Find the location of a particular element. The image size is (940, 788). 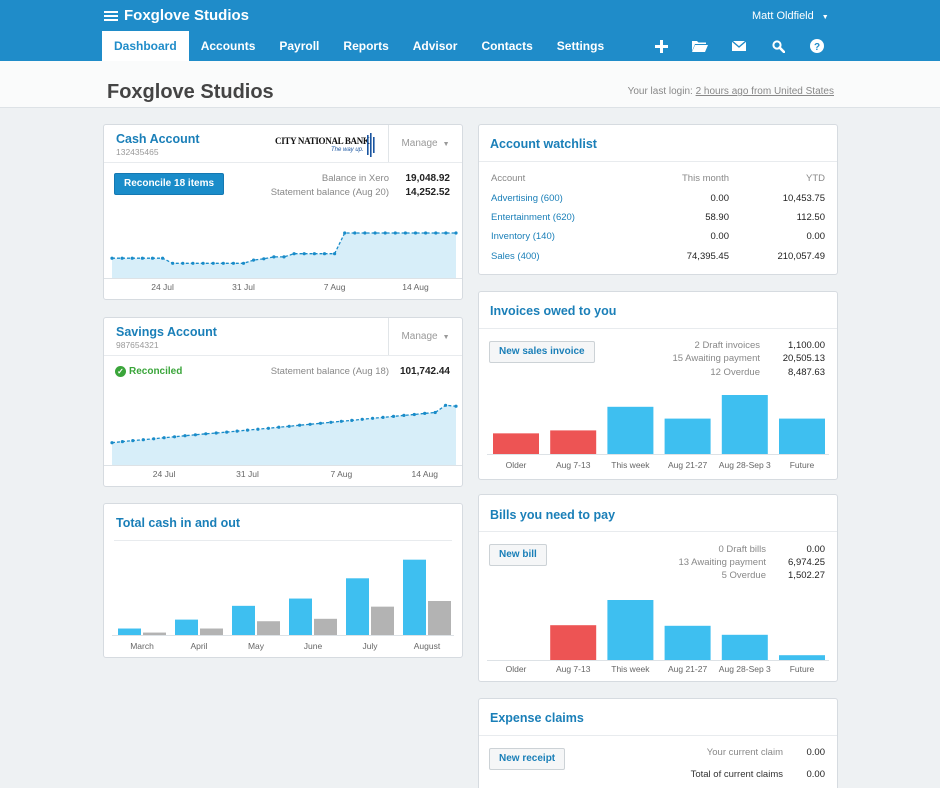

new-sales-invoice-button: New sales invoice is located at coordinates (542, 352).